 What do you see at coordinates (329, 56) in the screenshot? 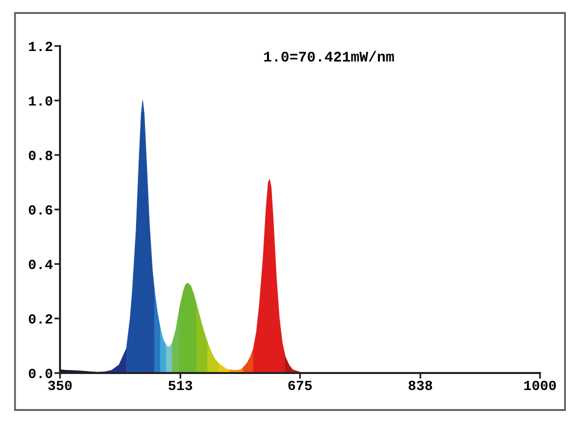
I see `annotation: 1.0=70.421mW/nm` at bounding box center [329, 56].